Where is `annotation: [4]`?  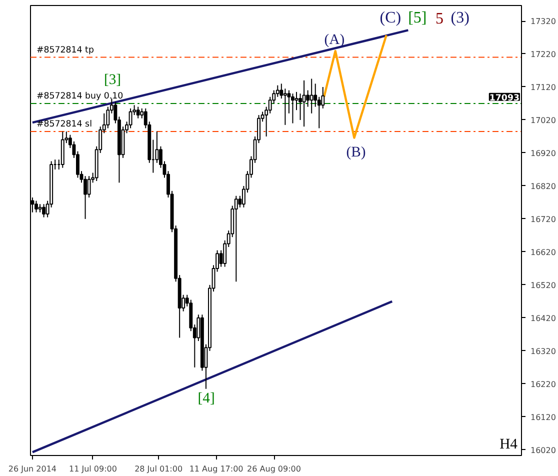
annotation: [4] is located at coordinates (206, 398).